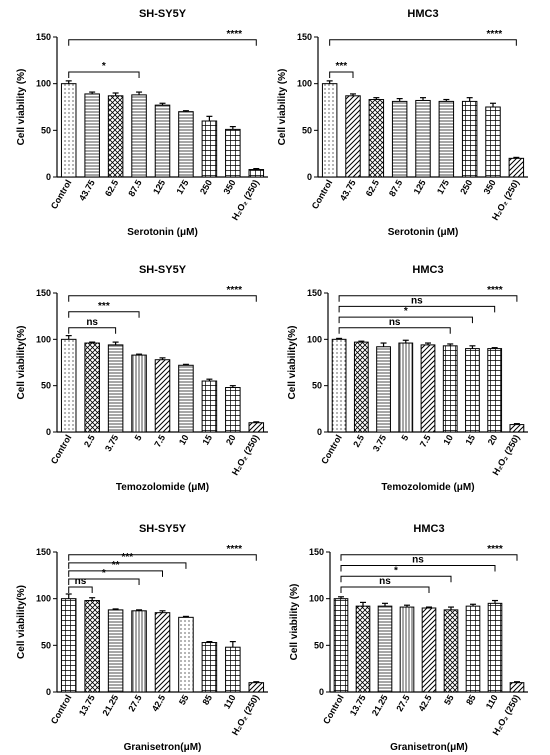 This screenshot has height=755, width=550. I want to click on x-tick-label: 62.5, so click(111, 188).